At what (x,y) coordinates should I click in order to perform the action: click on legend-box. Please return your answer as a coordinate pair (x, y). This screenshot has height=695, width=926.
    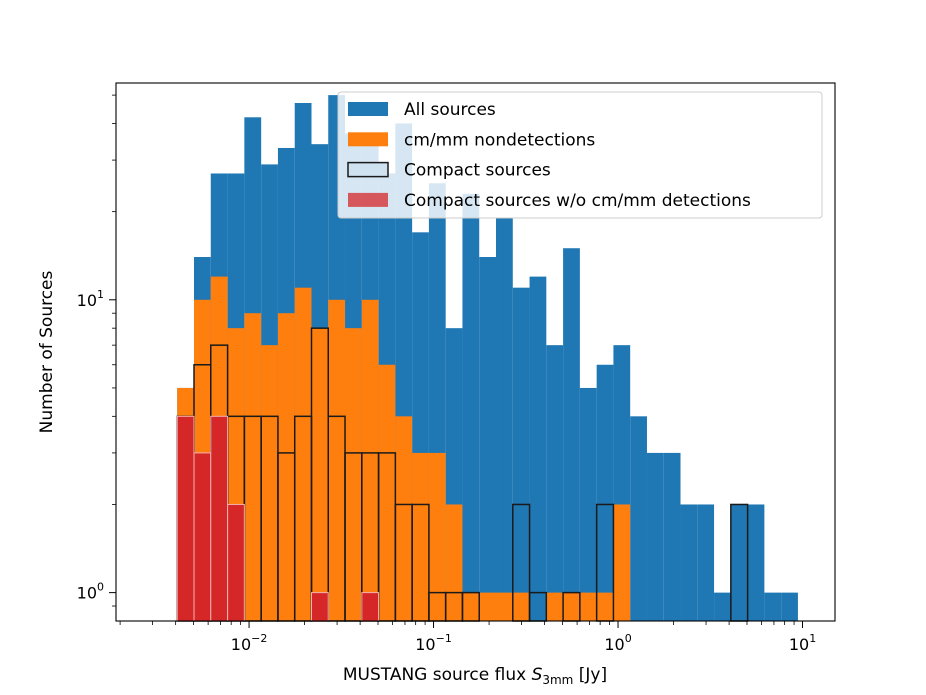
    Looking at the image, I should click on (580, 155).